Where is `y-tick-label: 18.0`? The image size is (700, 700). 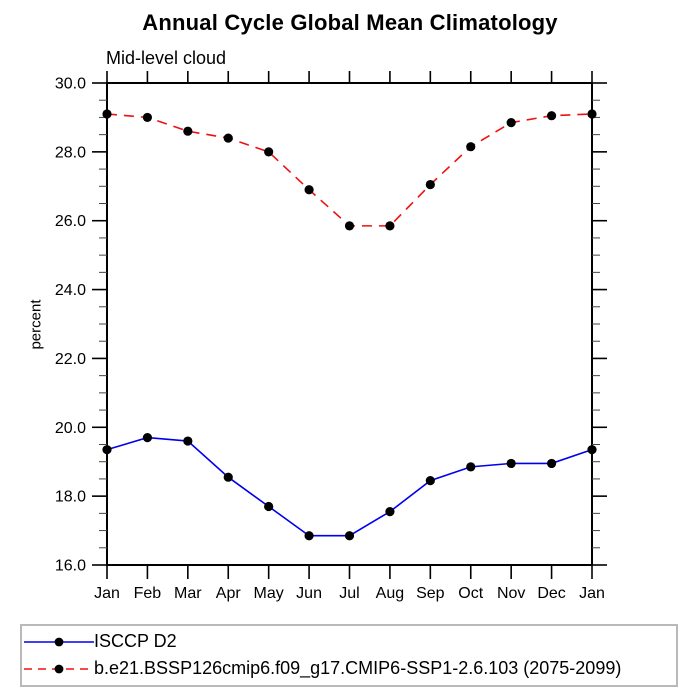 y-tick-label: 18.0 is located at coordinates (70, 497).